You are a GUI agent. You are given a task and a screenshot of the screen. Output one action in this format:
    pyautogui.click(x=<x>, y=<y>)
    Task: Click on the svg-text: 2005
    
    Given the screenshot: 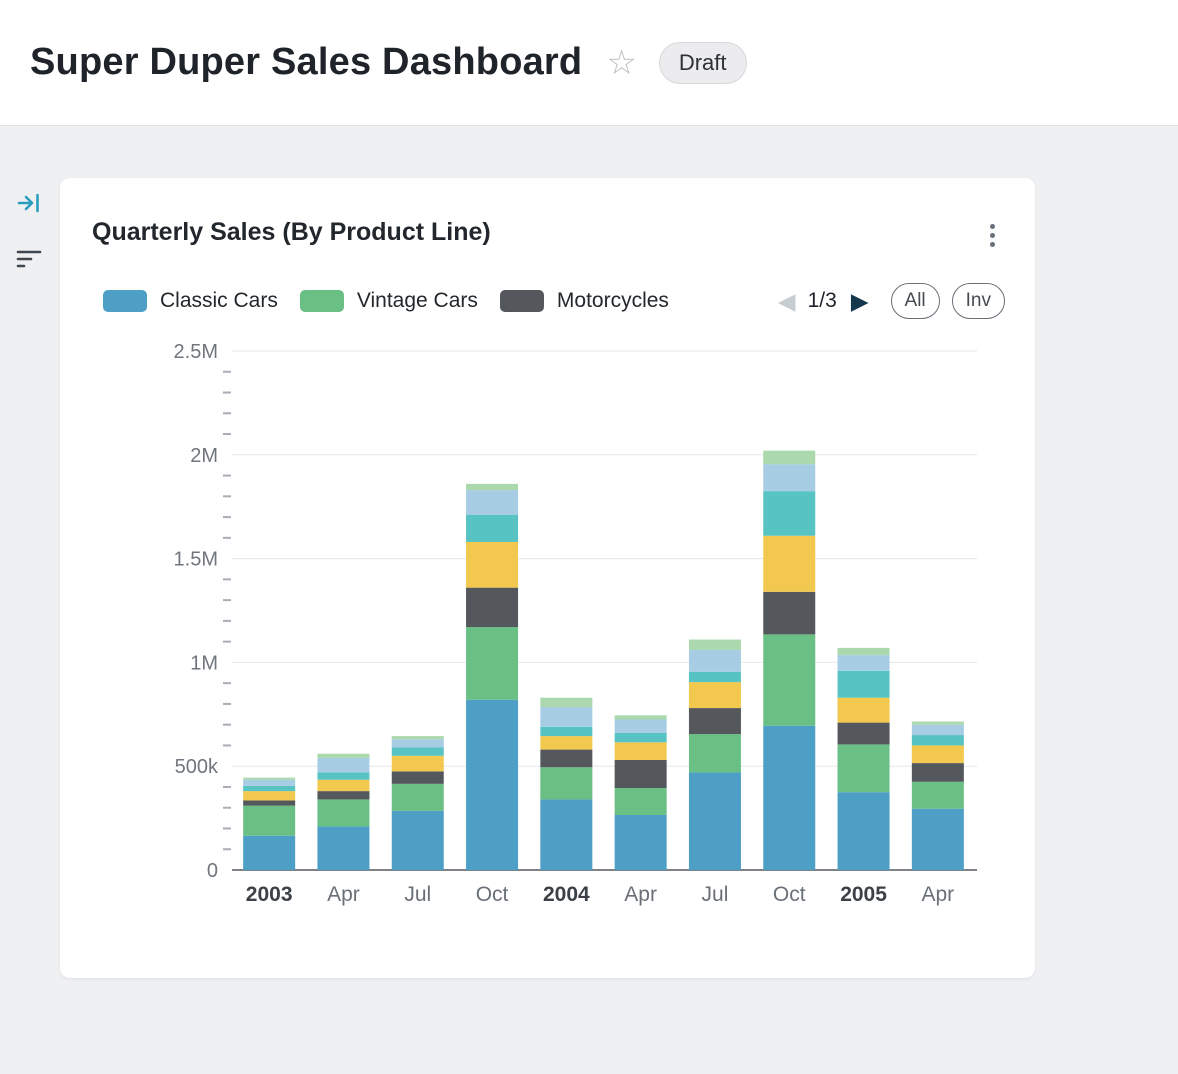 What is the action you would take?
    pyautogui.click(x=863, y=894)
    